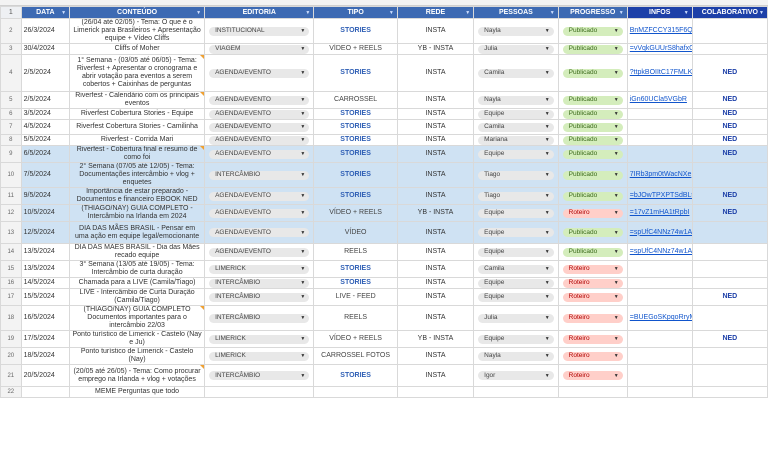 The width and height of the screenshot is (768, 456). Describe the element at coordinates (45, 114) in the screenshot. I see `cell-date: 3/5/2024` at that location.